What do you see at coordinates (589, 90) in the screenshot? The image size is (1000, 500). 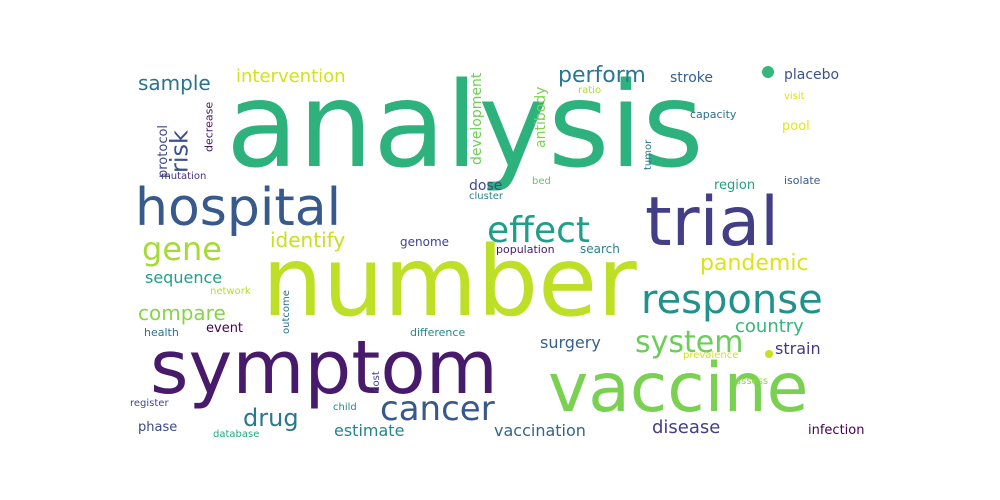 I see `word-ratio: ratio` at bounding box center [589, 90].